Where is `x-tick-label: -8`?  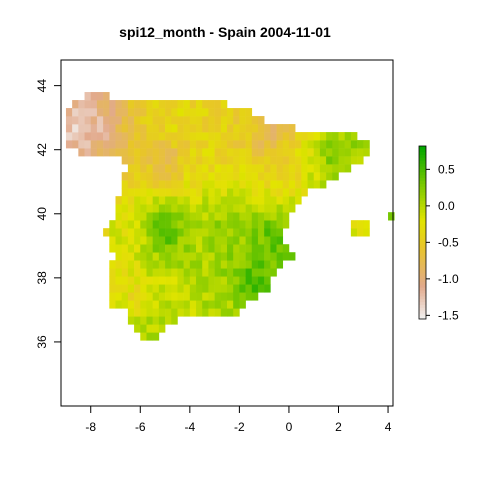
x-tick-label: -8 is located at coordinates (90, 427).